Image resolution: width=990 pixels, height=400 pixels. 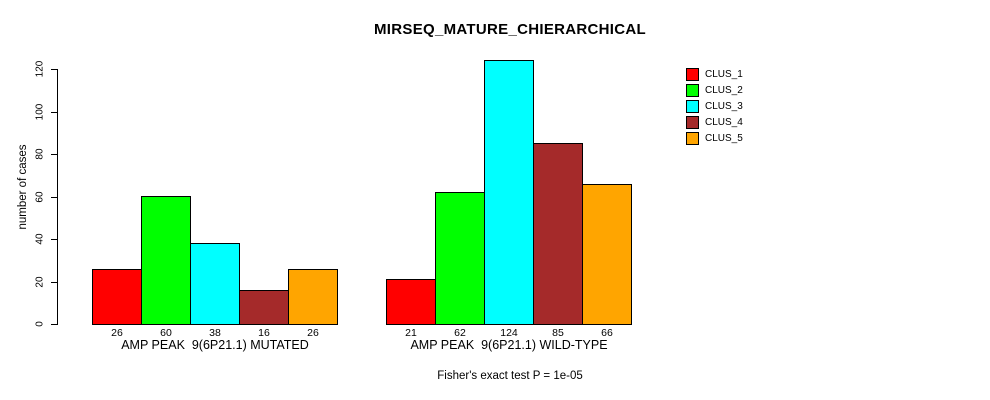 I want to click on legend-item-clus_1: CLUS_1, so click(x=714, y=74).